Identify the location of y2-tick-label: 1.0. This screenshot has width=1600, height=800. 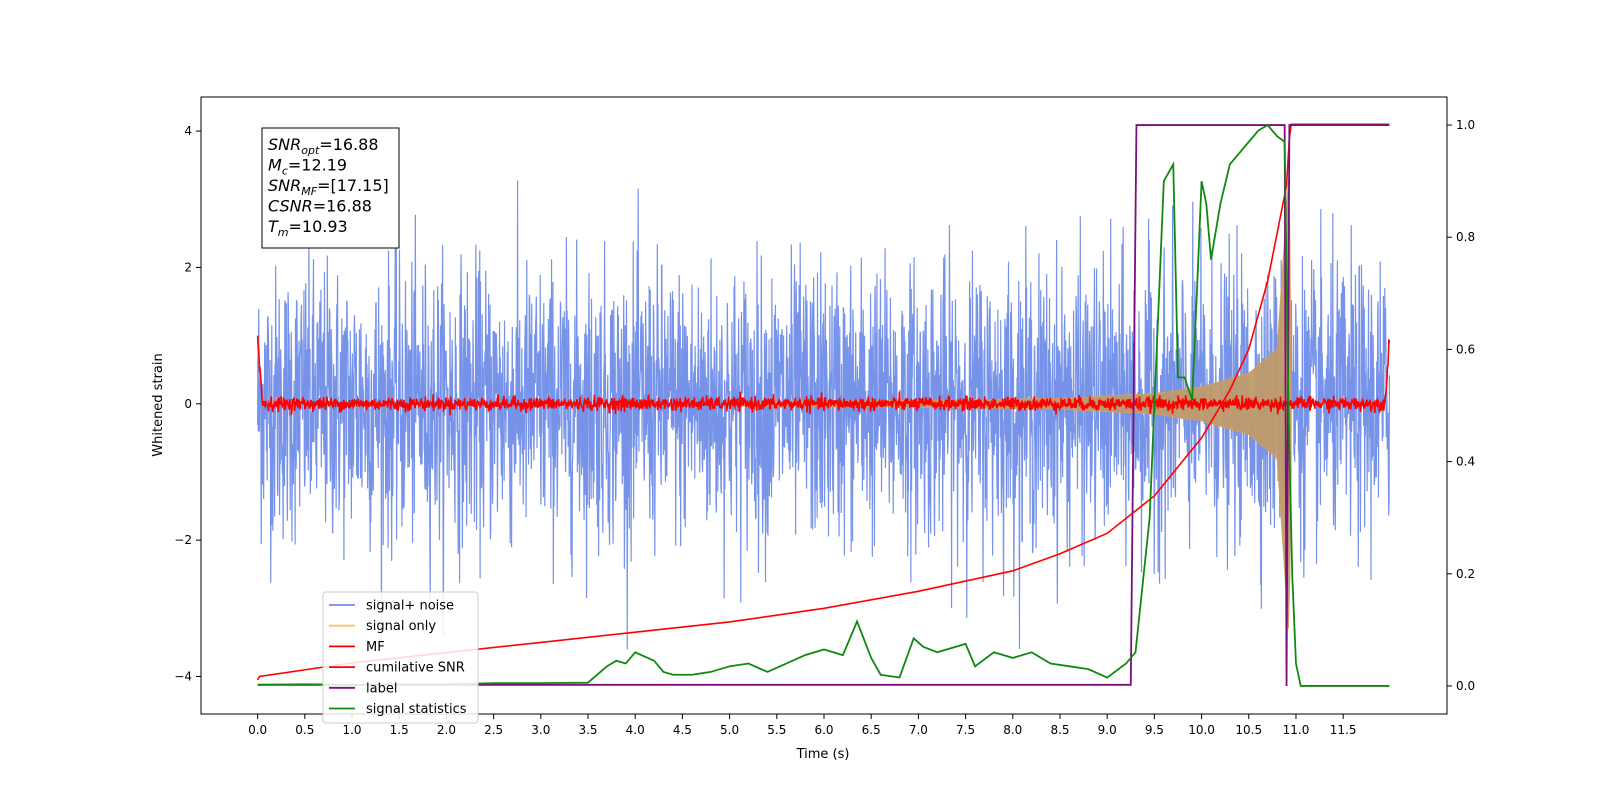
(1465, 125).